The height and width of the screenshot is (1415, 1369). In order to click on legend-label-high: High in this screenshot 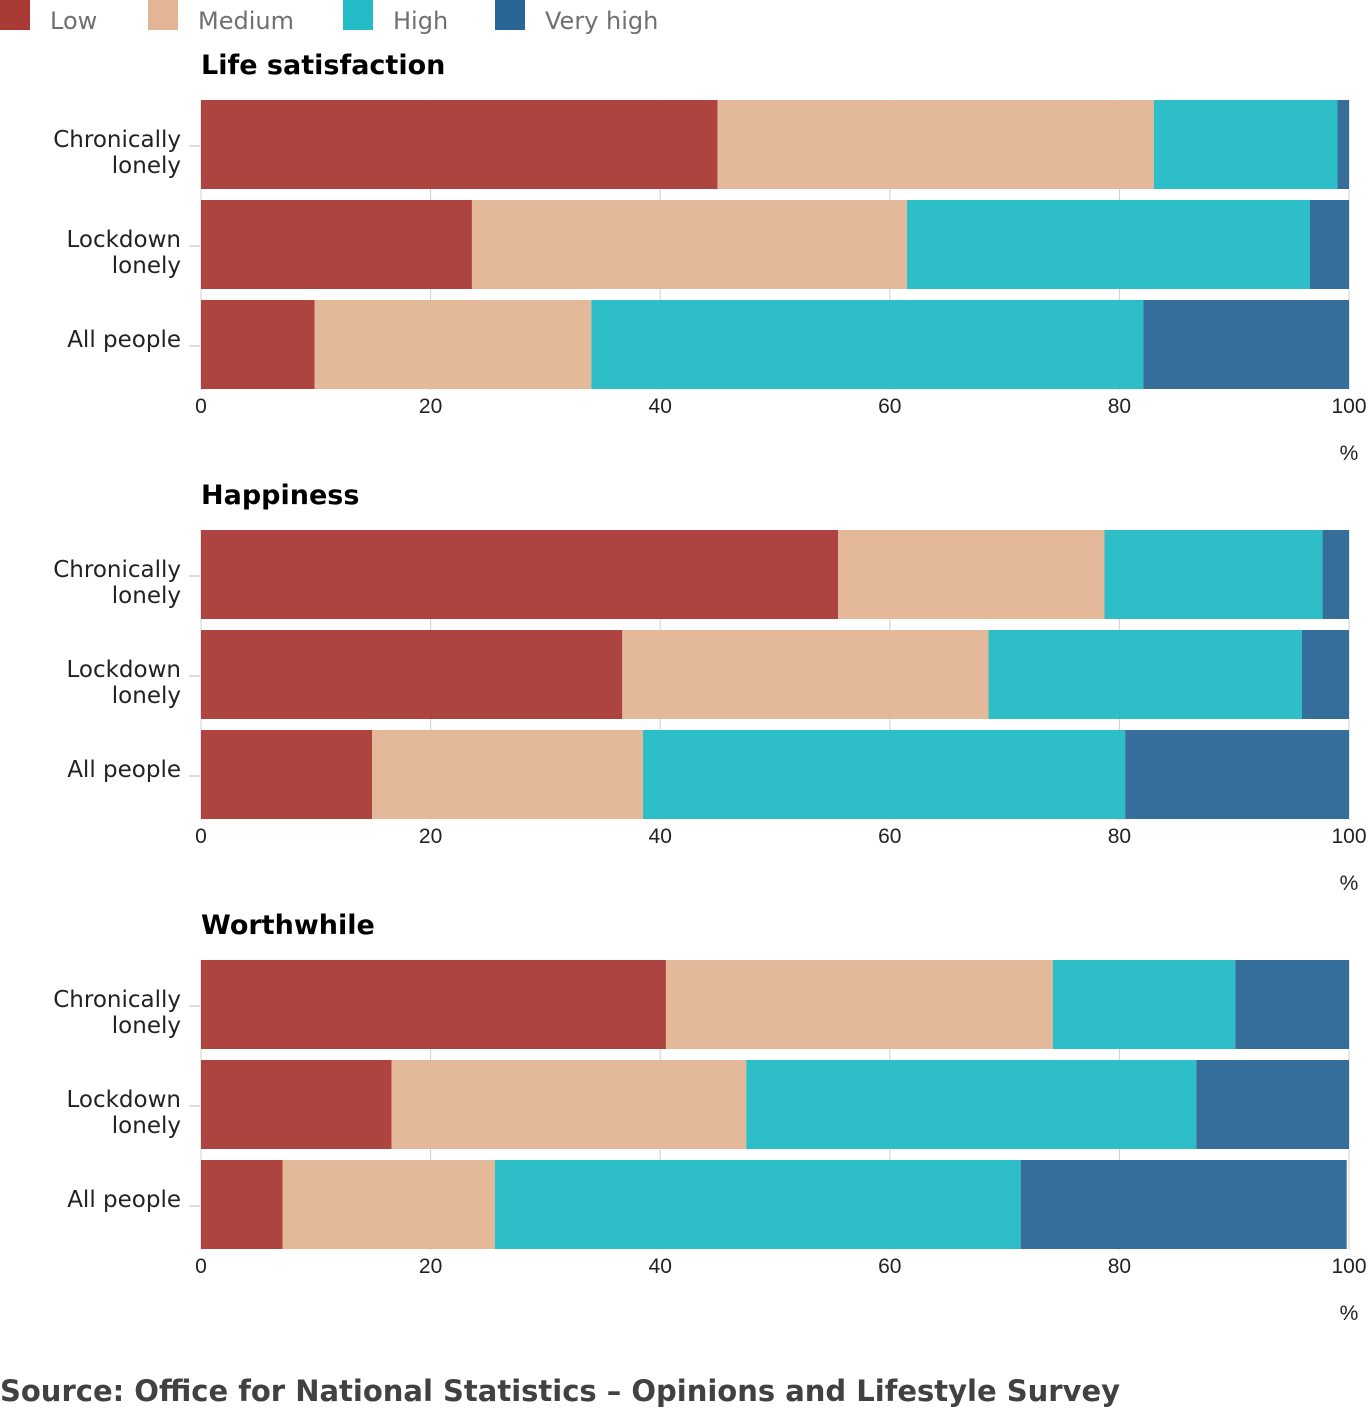, I will do `click(421, 21)`.